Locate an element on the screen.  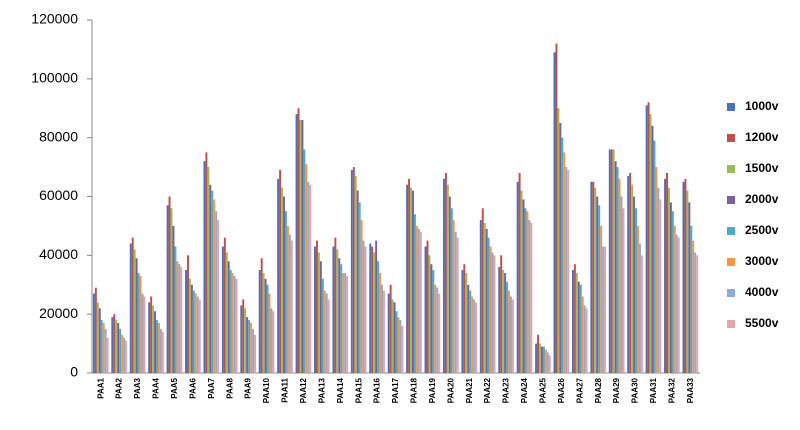
x-tick-label: PAA1 is located at coordinates (100, 387).